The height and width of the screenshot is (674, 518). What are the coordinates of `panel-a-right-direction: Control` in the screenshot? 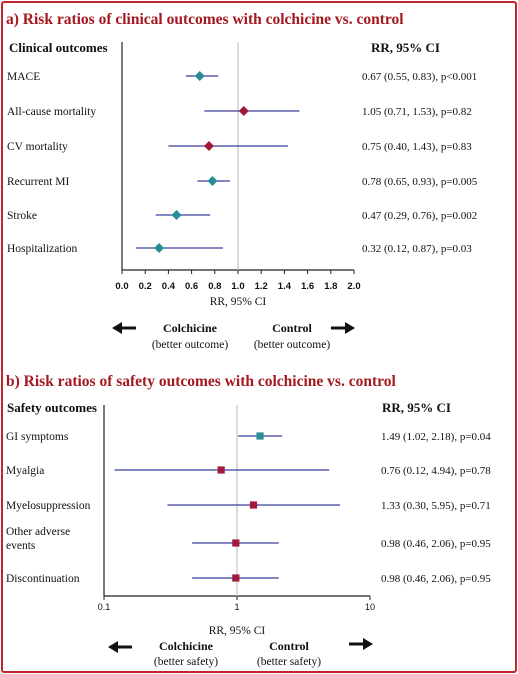 It's located at (292, 328).